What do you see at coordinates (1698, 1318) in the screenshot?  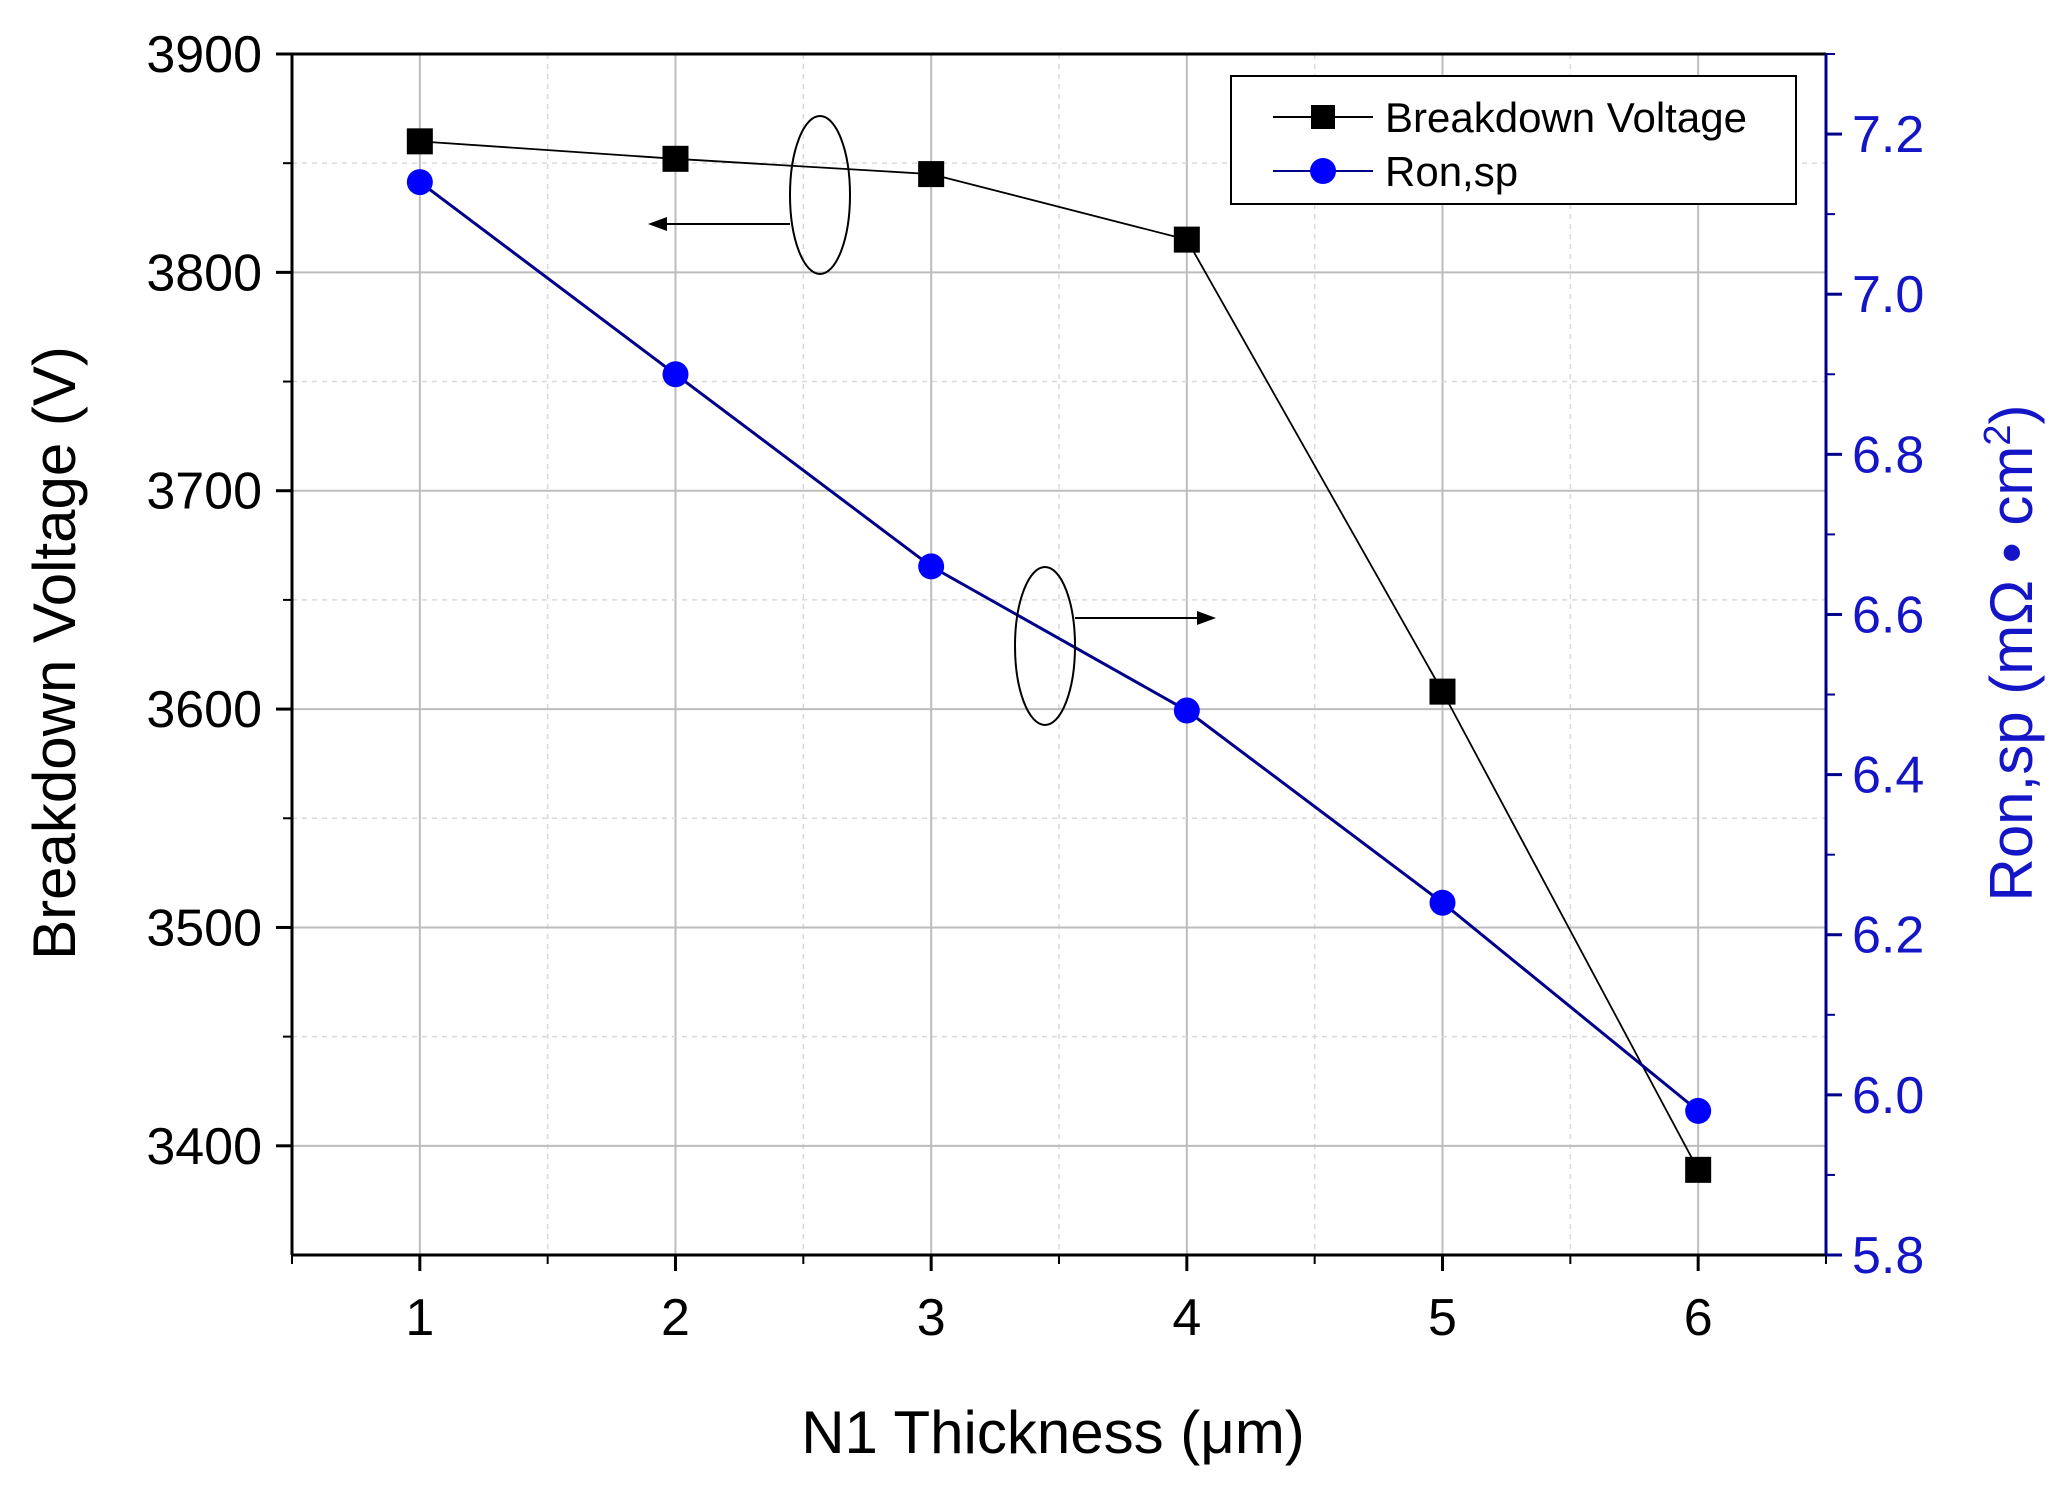 I see `x-tick-label: 6` at bounding box center [1698, 1318].